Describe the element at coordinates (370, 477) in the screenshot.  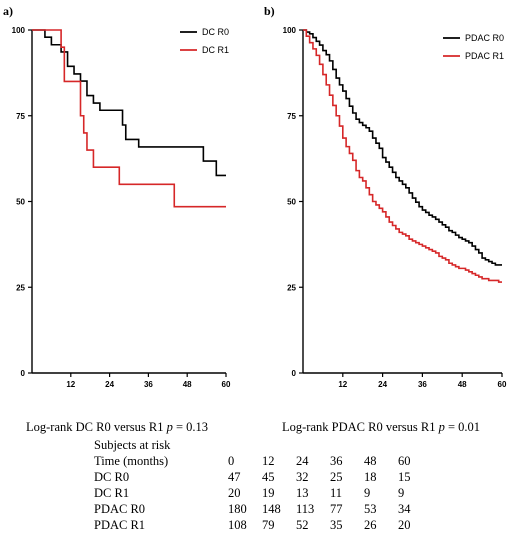
I see `risk-cell: 18` at that location.